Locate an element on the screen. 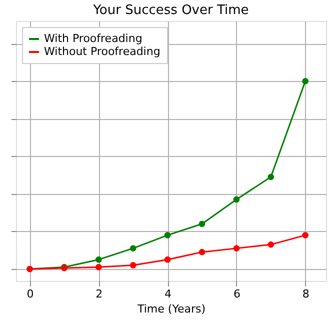 The image size is (328, 320). legend-label: With Proofreading is located at coordinates (93, 38).